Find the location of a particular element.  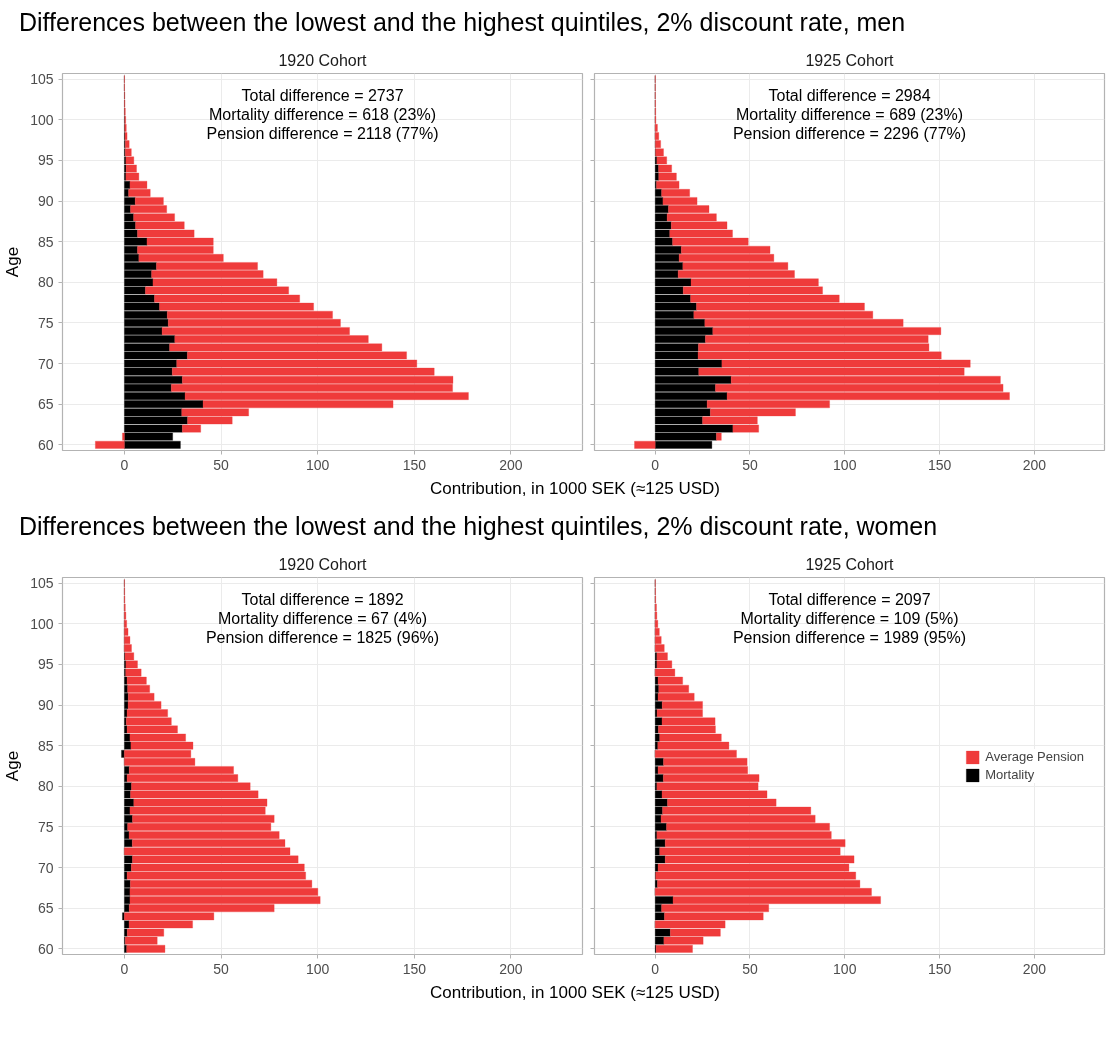

annotation: Total difference = 1892 is located at coordinates (322, 599).